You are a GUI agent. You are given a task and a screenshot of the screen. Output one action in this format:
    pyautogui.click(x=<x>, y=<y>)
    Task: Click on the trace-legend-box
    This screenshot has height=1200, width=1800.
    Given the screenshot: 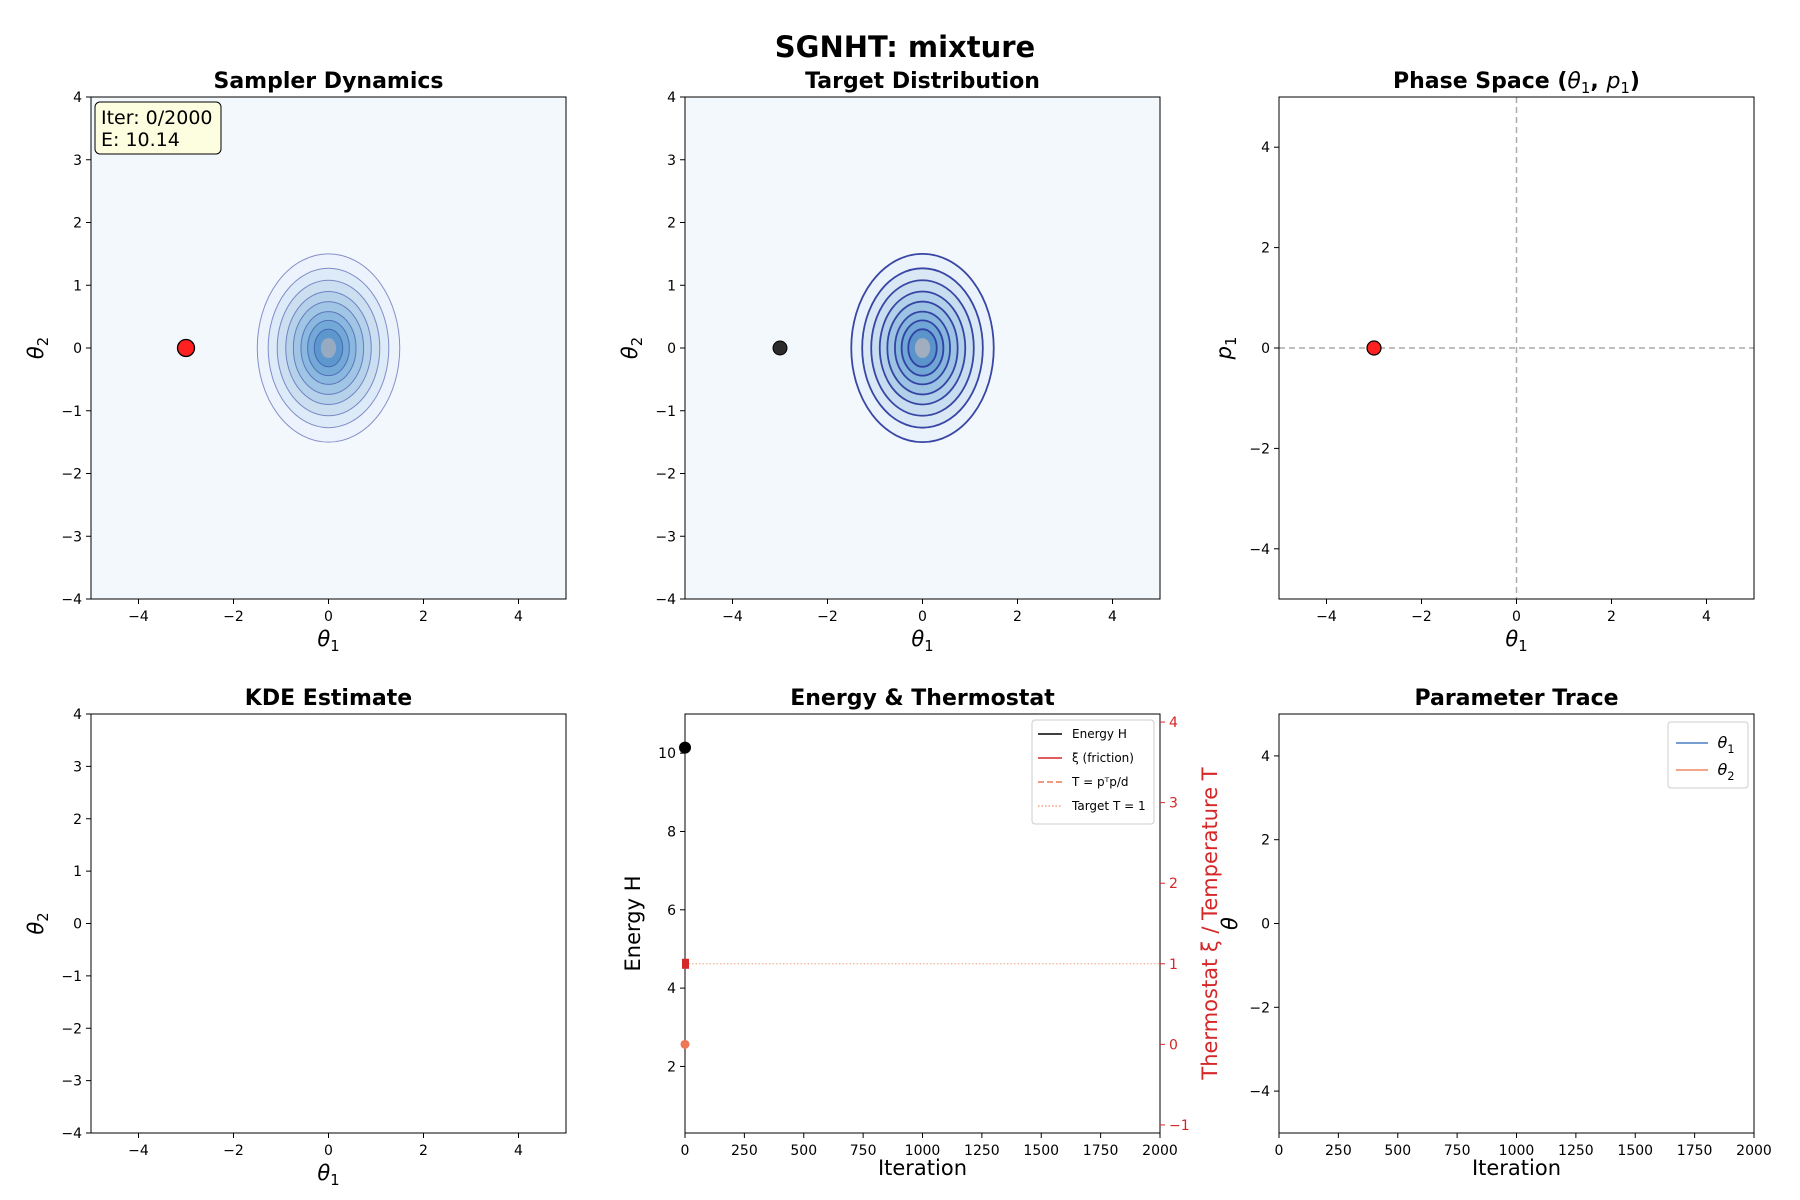 What is the action you would take?
    pyautogui.click(x=1708, y=755)
    